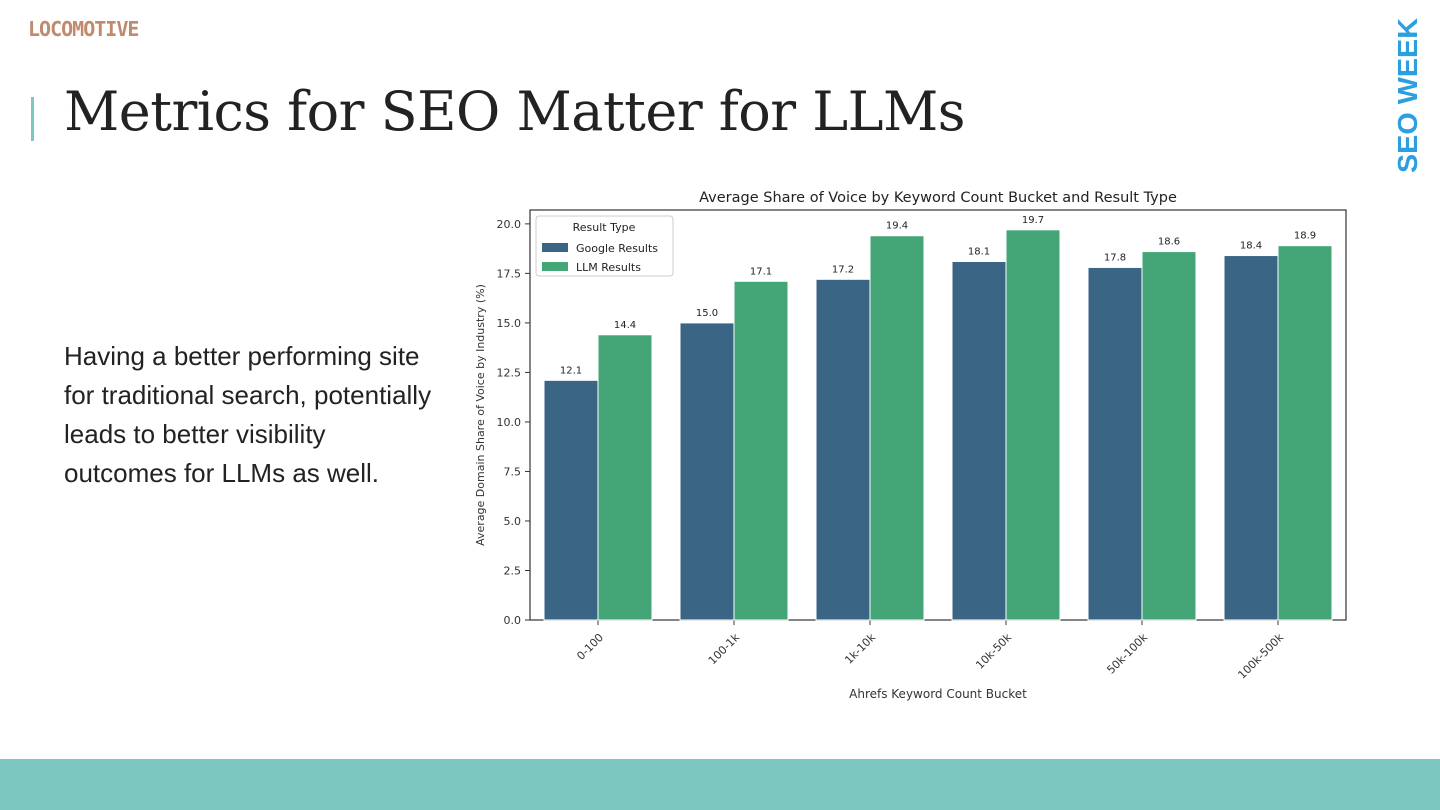 The height and width of the screenshot is (810, 1440). What do you see at coordinates (32, 119) in the screenshot?
I see `title-accent-bar` at bounding box center [32, 119].